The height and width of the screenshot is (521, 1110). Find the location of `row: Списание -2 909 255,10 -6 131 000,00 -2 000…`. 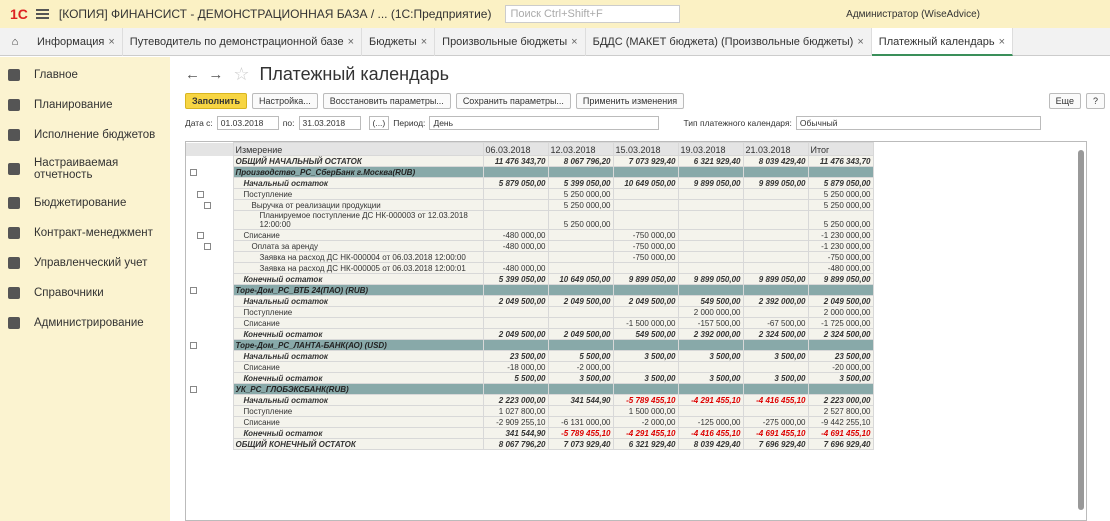

row: Списание -2 909 255,10 -6 131 000,00 -2 000… is located at coordinates (530, 422).